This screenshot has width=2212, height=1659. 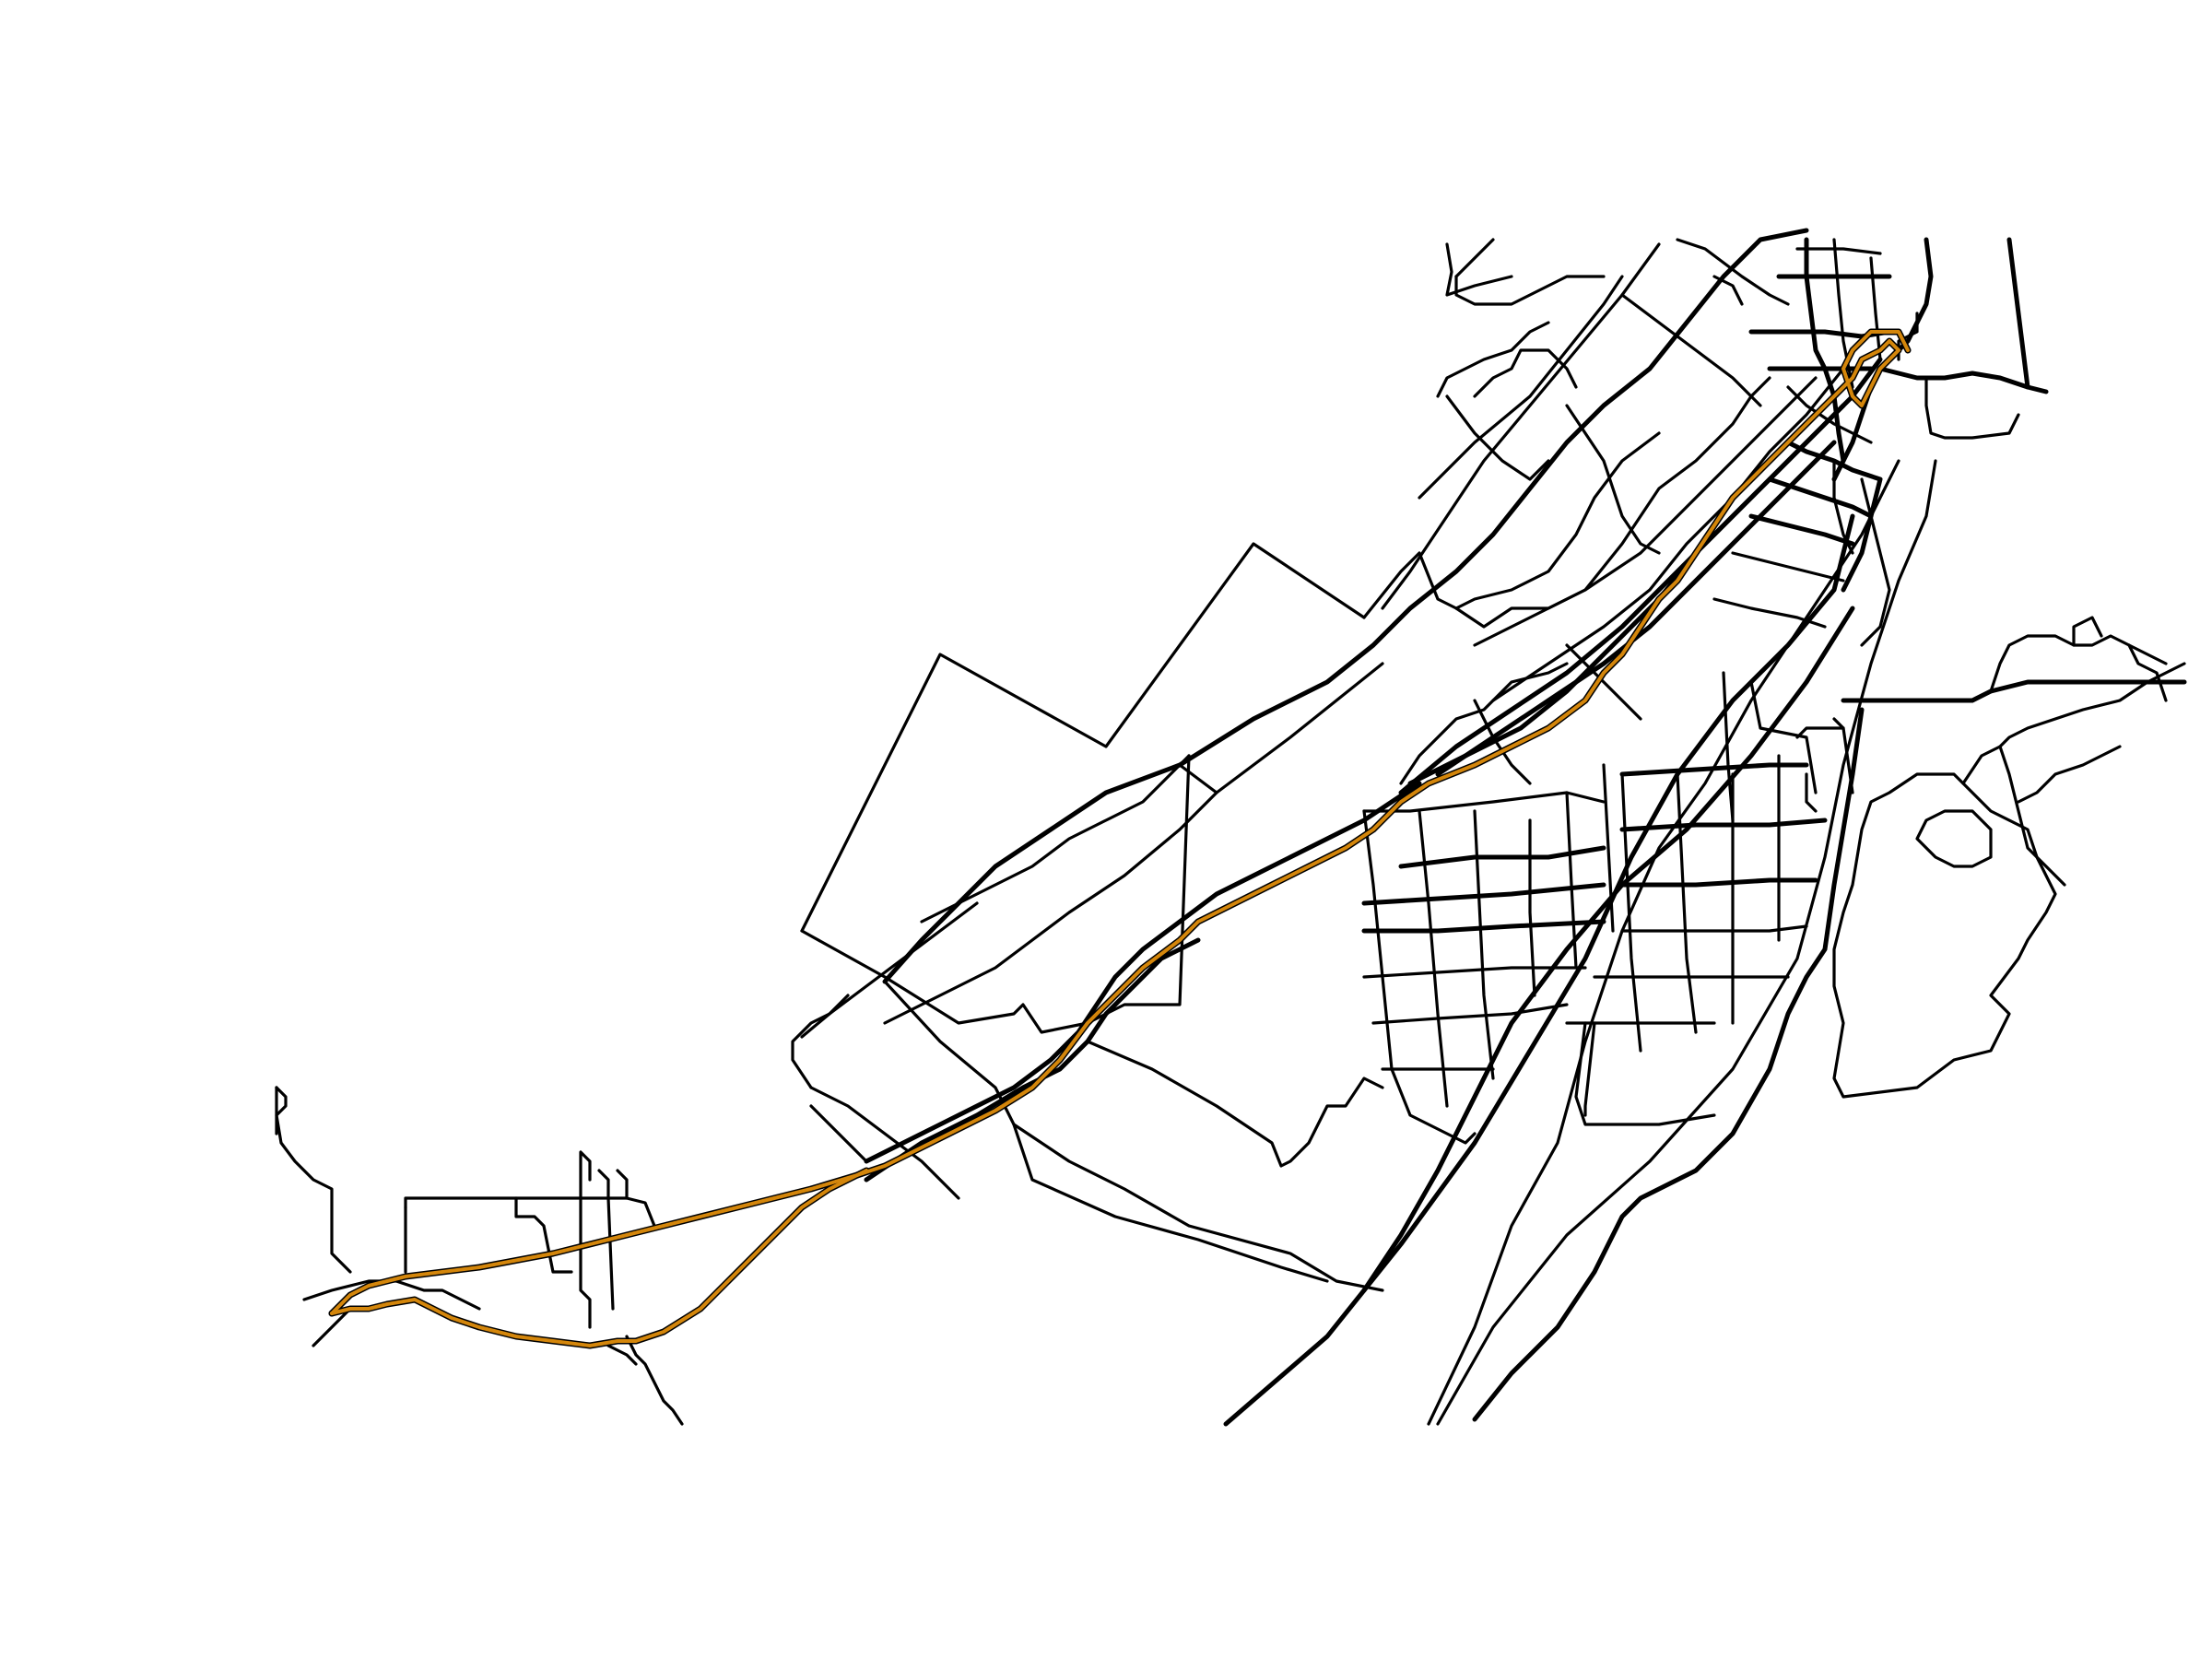 I want to click on route-line-return, so click(x=599, y=1258).